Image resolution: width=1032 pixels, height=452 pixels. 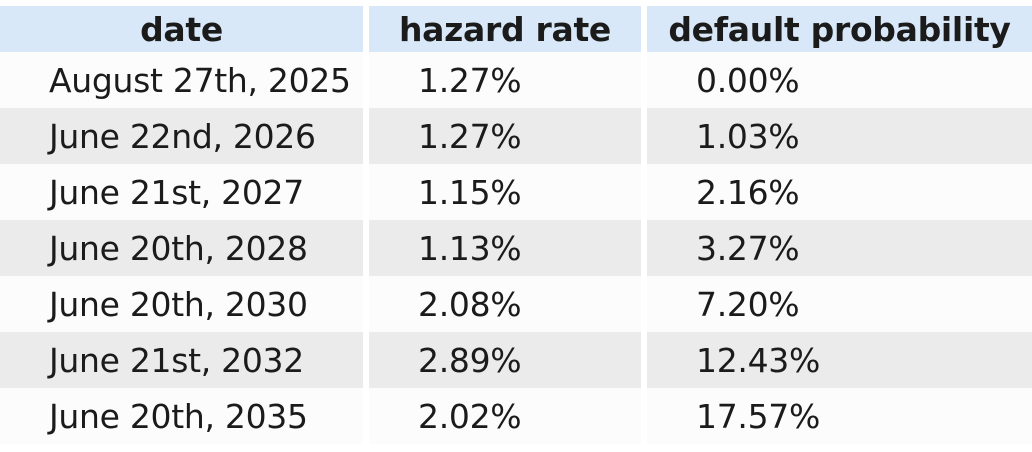 What do you see at coordinates (839, 192) in the screenshot?
I see `default-probability-cell: 2.16%` at bounding box center [839, 192].